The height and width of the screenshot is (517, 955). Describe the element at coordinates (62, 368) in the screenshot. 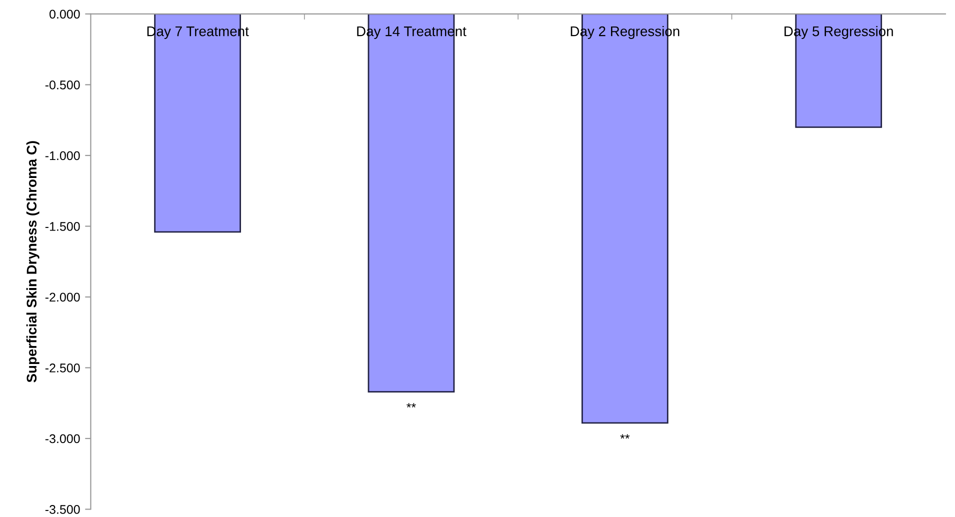

I see `y-tick-label: -2.500` at that location.